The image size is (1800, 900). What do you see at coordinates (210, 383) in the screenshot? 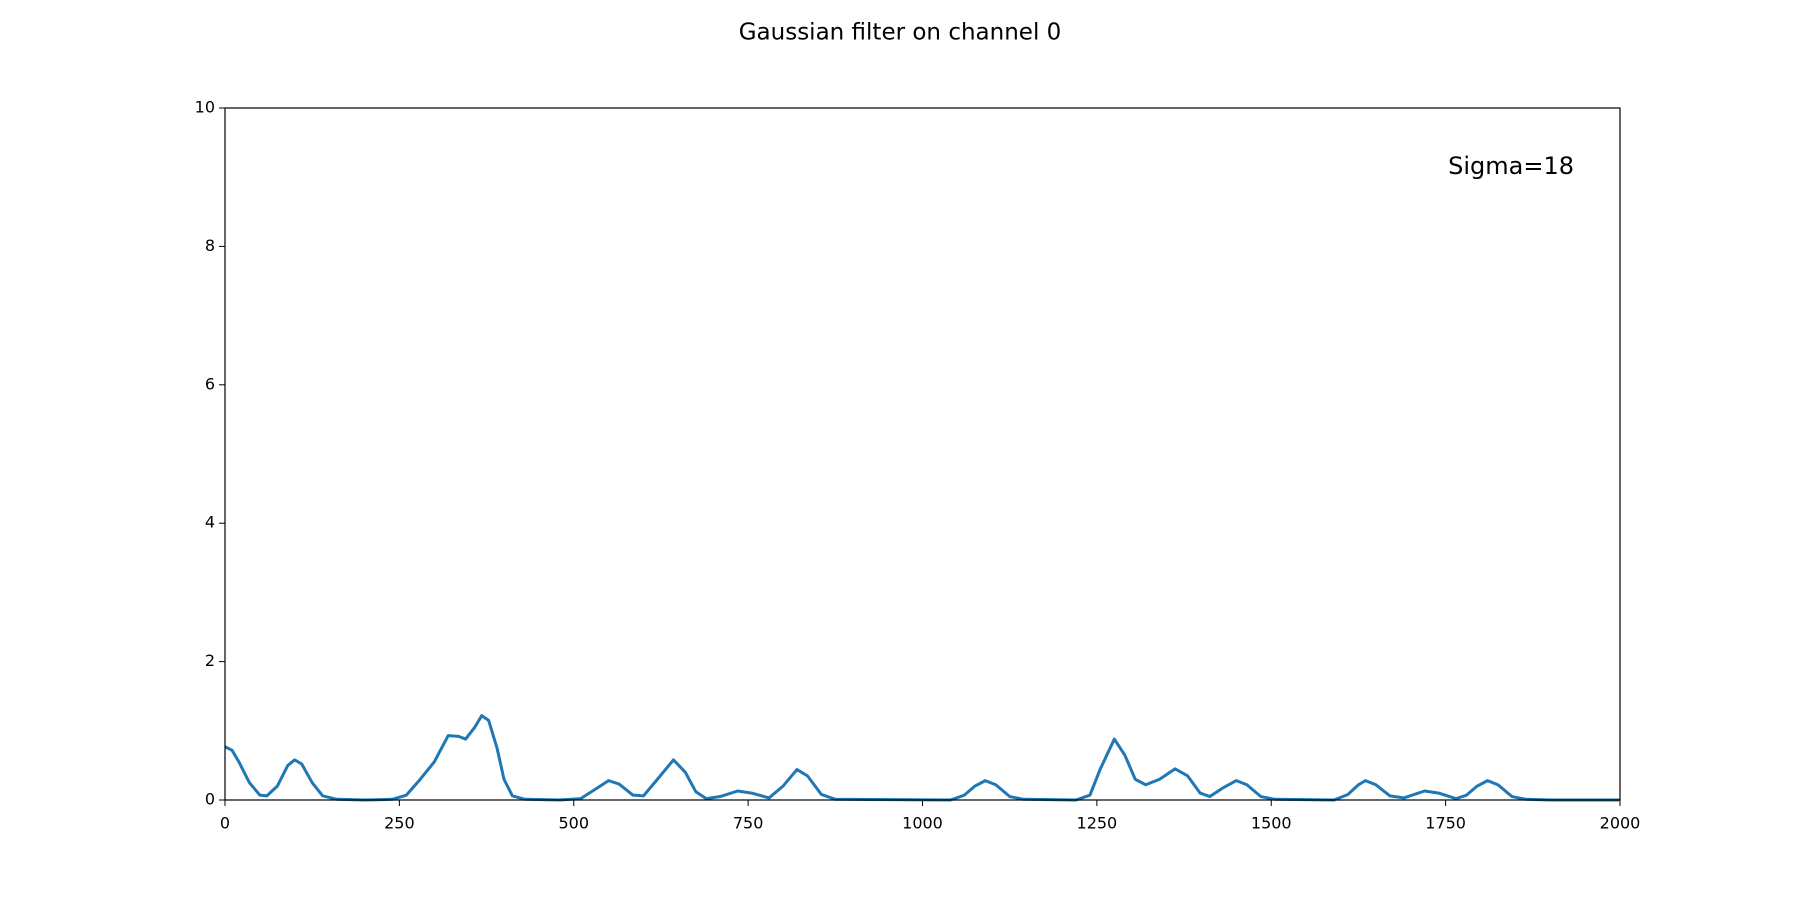
I see `y-tick-label: 6` at bounding box center [210, 383].